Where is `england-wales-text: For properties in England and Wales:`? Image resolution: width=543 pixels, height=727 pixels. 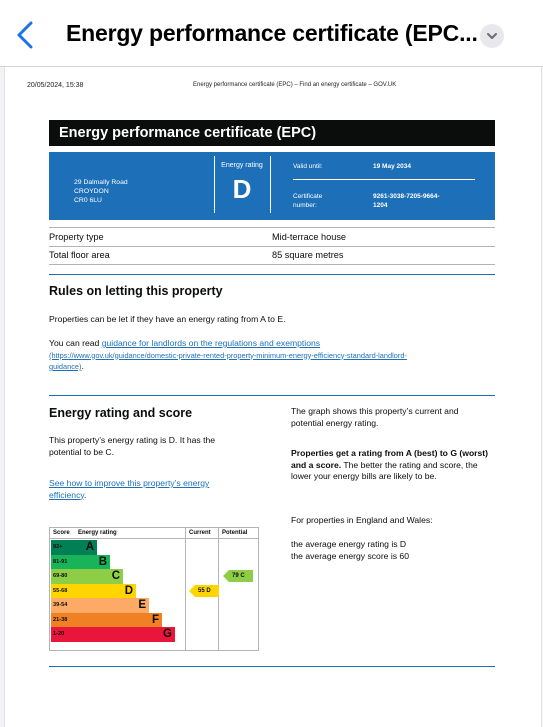
england-wales-text: For properties in England and Wales: is located at coordinates (362, 520).